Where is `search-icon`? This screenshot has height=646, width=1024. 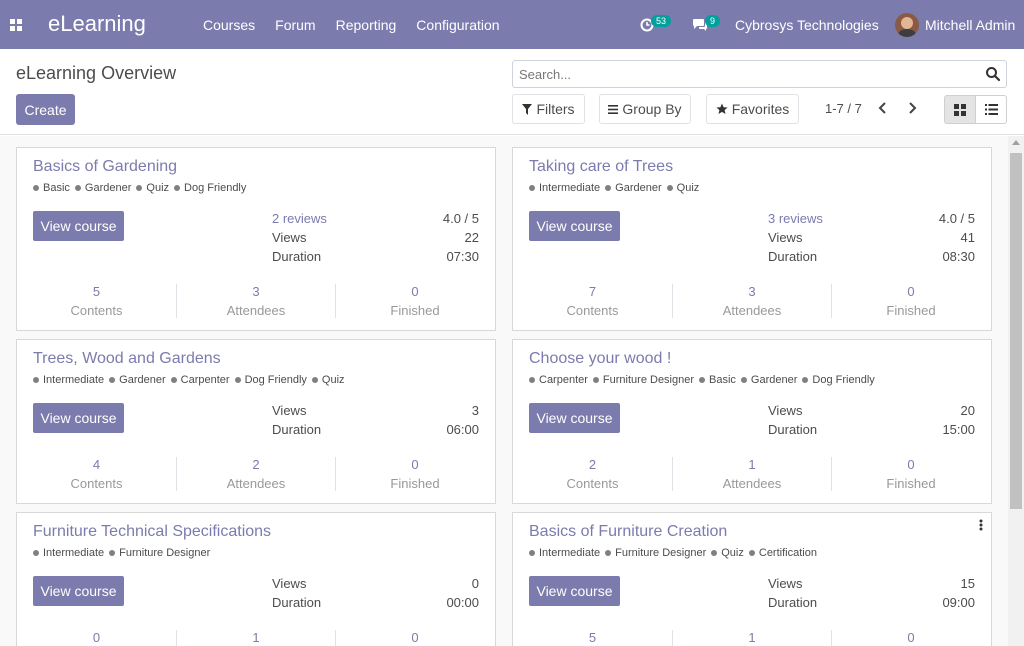 search-icon is located at coordinates (993, 74).